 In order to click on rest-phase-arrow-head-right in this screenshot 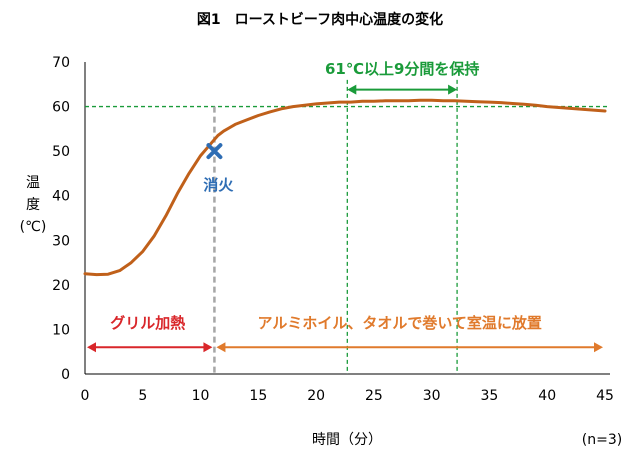, I will do `click(598, 347)`.